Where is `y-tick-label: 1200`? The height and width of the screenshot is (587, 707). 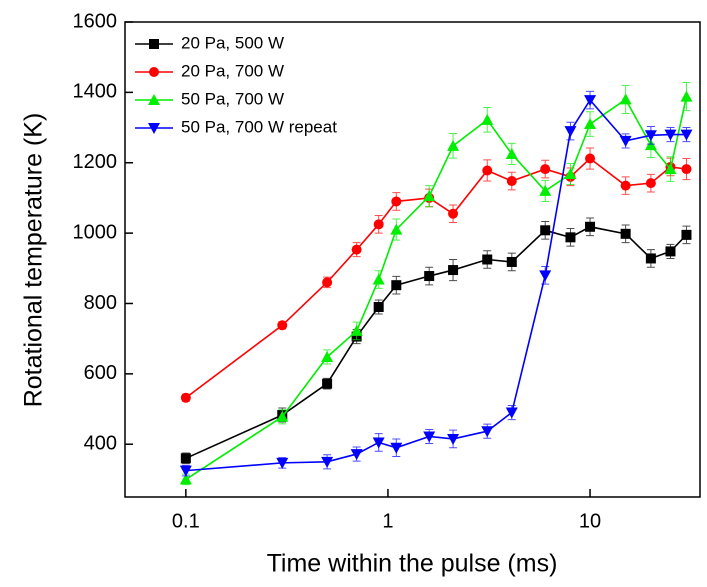
y-tick-label: 1200 is located at coordinates (95, 162).